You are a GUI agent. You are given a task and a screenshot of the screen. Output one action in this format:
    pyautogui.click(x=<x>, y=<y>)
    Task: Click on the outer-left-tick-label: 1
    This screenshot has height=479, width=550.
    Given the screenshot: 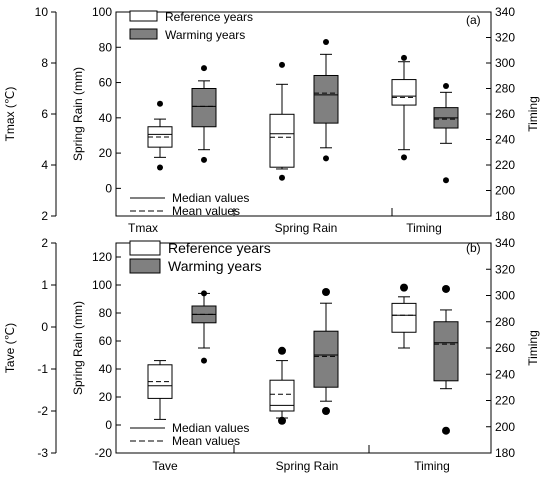 What is the action you would take?
    pyautogui.click(x=44, y=285)
    